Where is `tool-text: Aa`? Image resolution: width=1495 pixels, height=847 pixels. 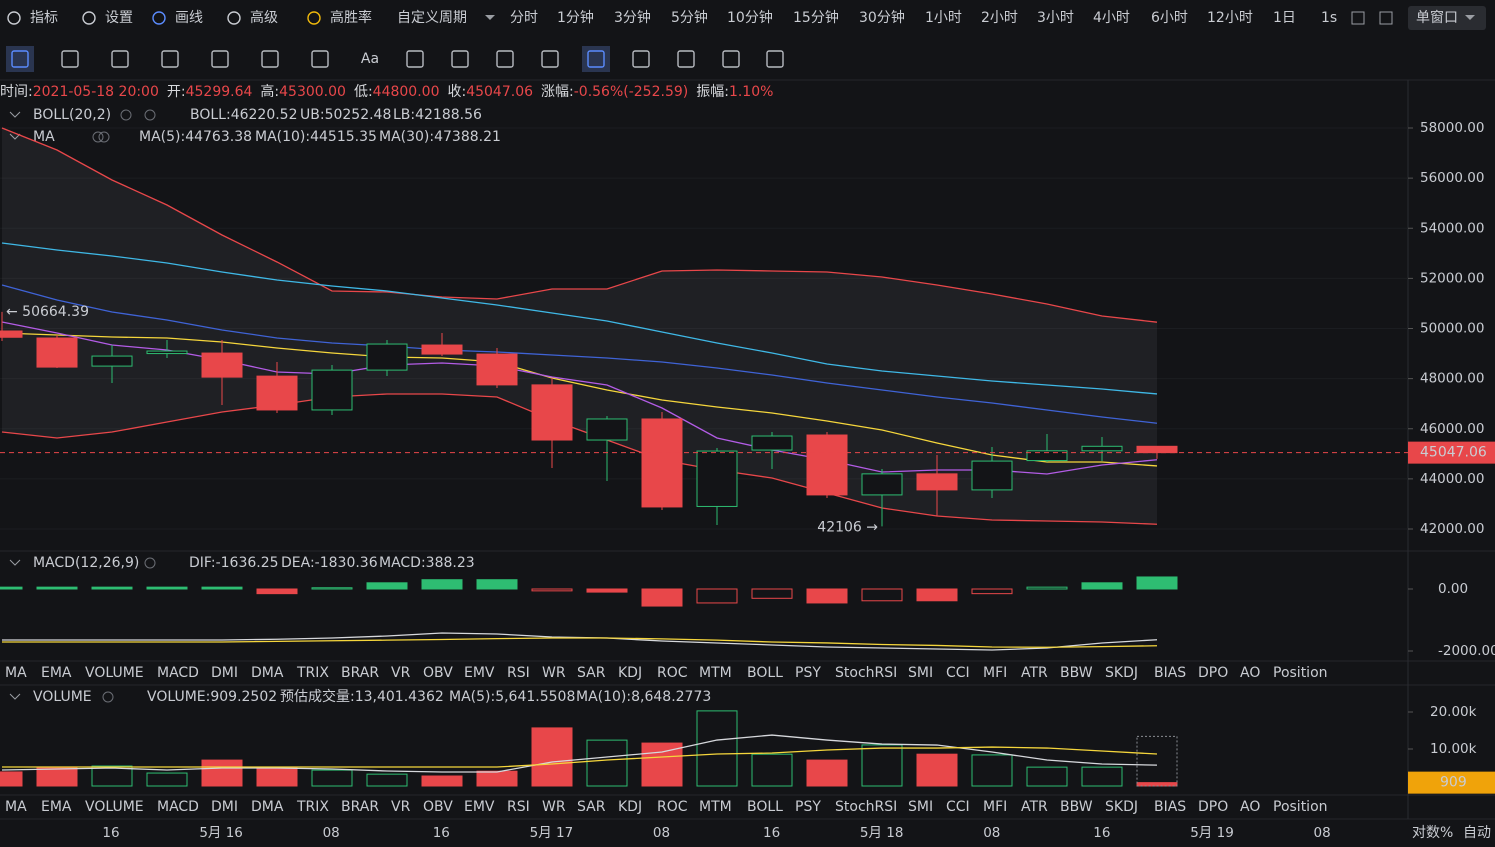 tool-text: Aa is located at coordinates (370, 59).